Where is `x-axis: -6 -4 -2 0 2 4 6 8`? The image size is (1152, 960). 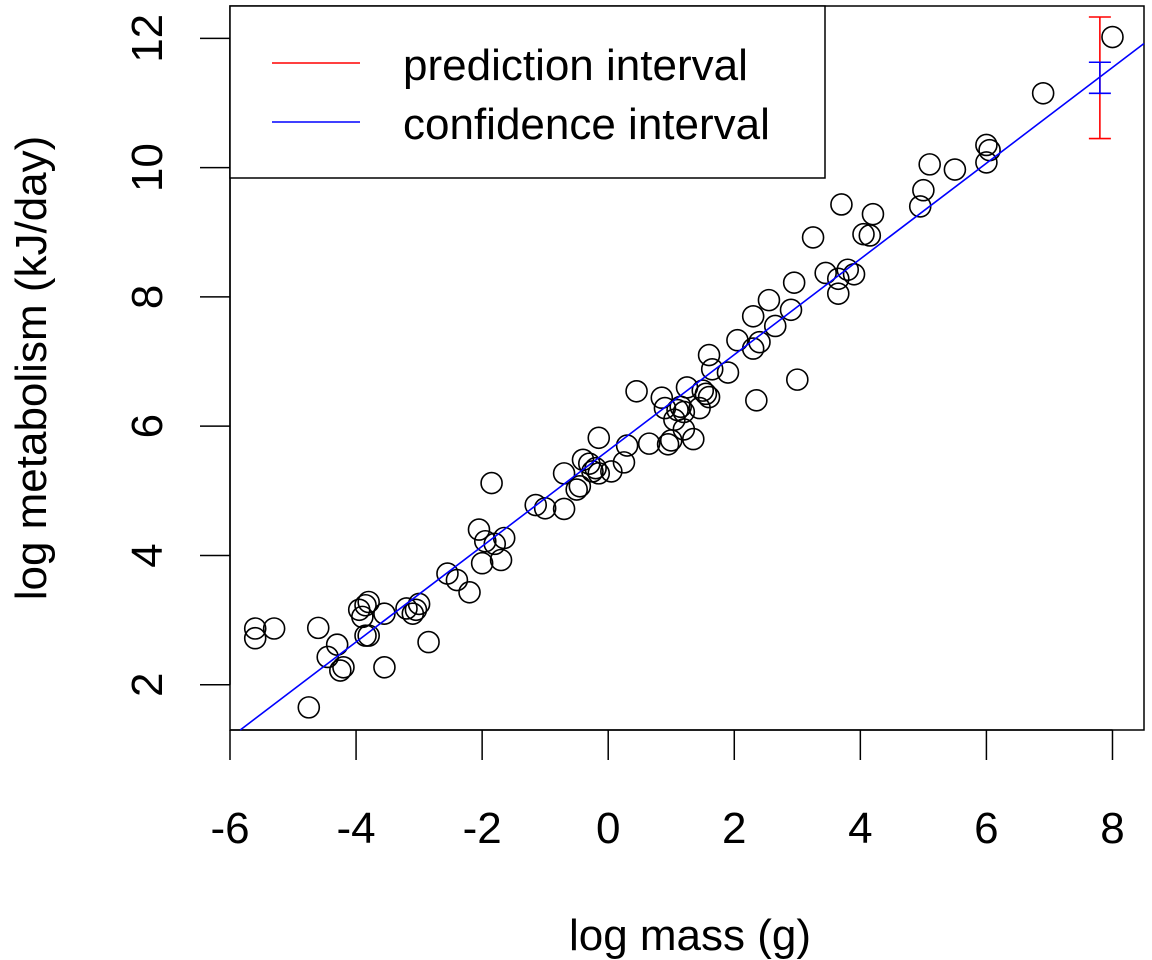
x-axis: -6 -4 -2 0 2 4 6 8 is located at coordinates (667, 791).